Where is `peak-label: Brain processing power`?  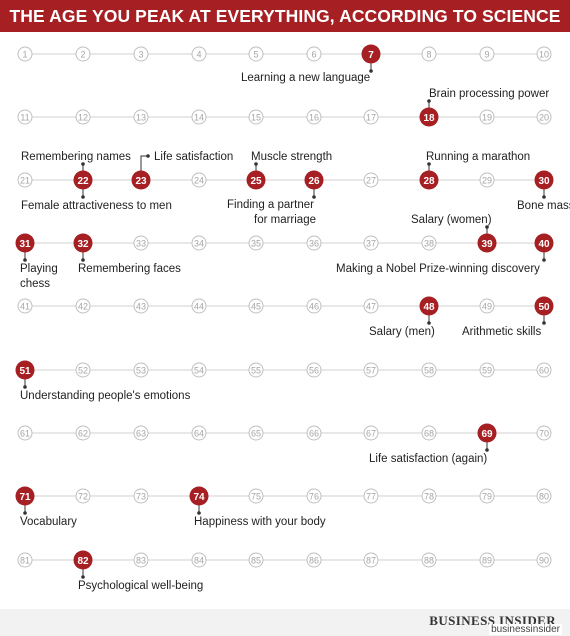
peak-label: Brain processing power is located at coordinates (489, 94).